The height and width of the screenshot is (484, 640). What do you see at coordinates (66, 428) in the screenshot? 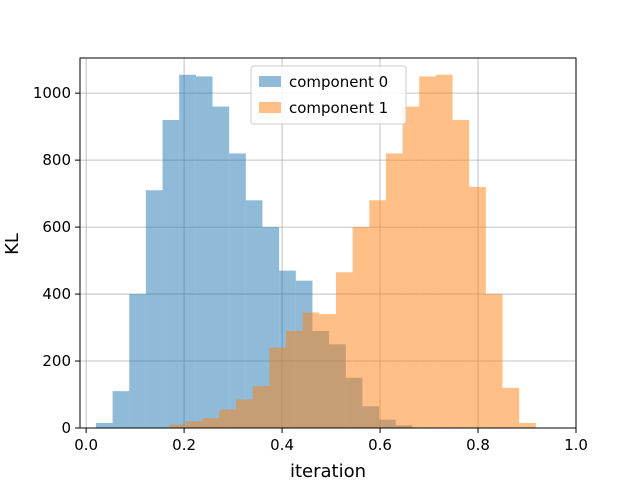
I see `y-tick-label: 0` at bounding box center [66, 428].